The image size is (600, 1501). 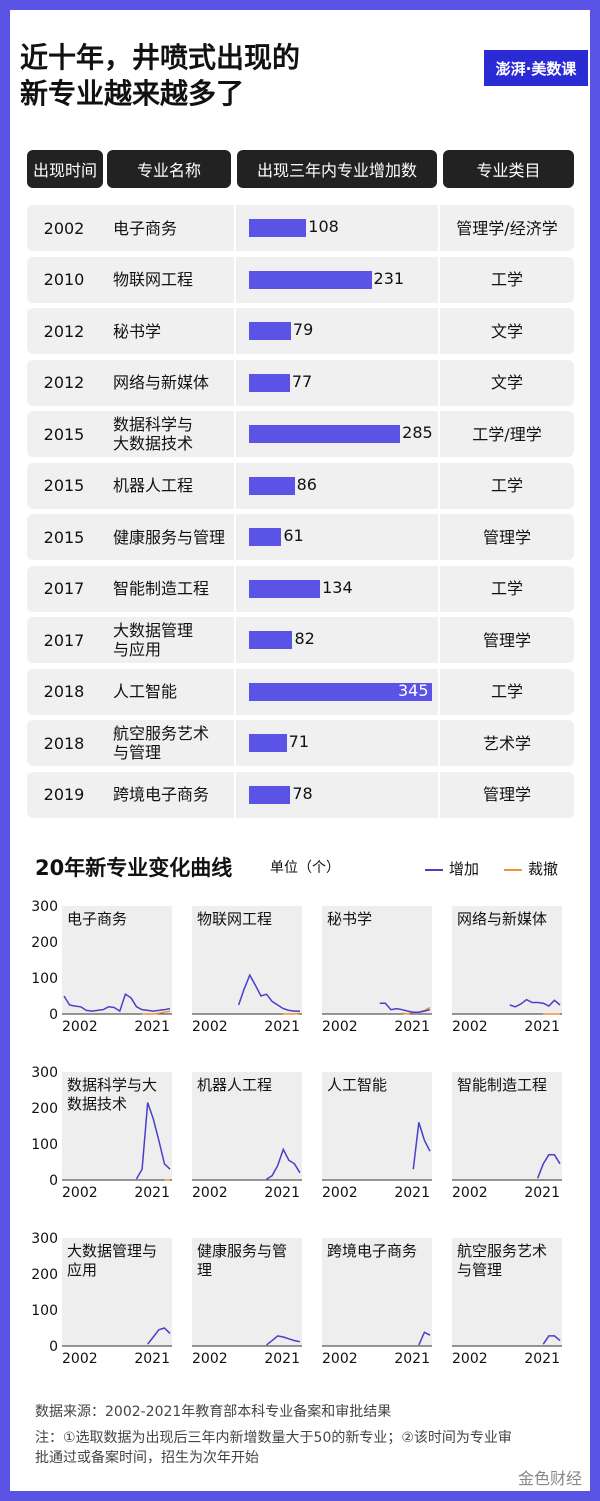 I want to click on table-row: 2010 物联网工程 231 工学, so click(x=300, y=279).